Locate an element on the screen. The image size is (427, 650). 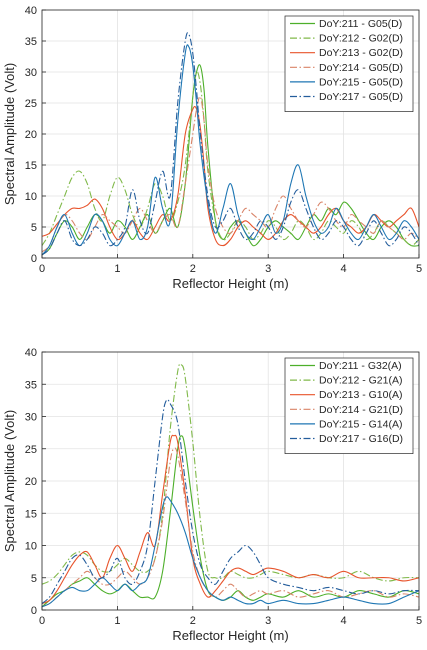
legend-entry: DoY:211 - G05(D) is located at coordinates (360, 24).